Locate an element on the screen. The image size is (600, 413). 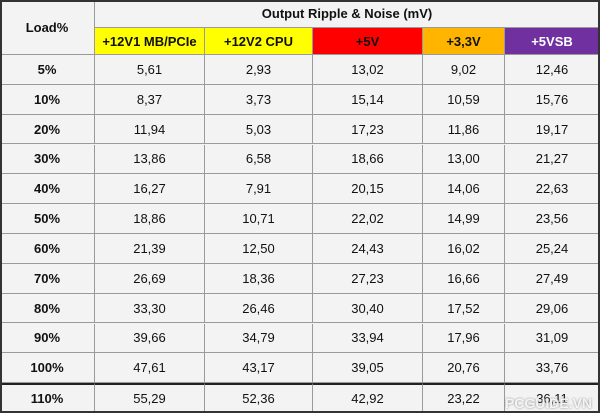
value-cell: 13,02 is located at coordinates (368, 70).